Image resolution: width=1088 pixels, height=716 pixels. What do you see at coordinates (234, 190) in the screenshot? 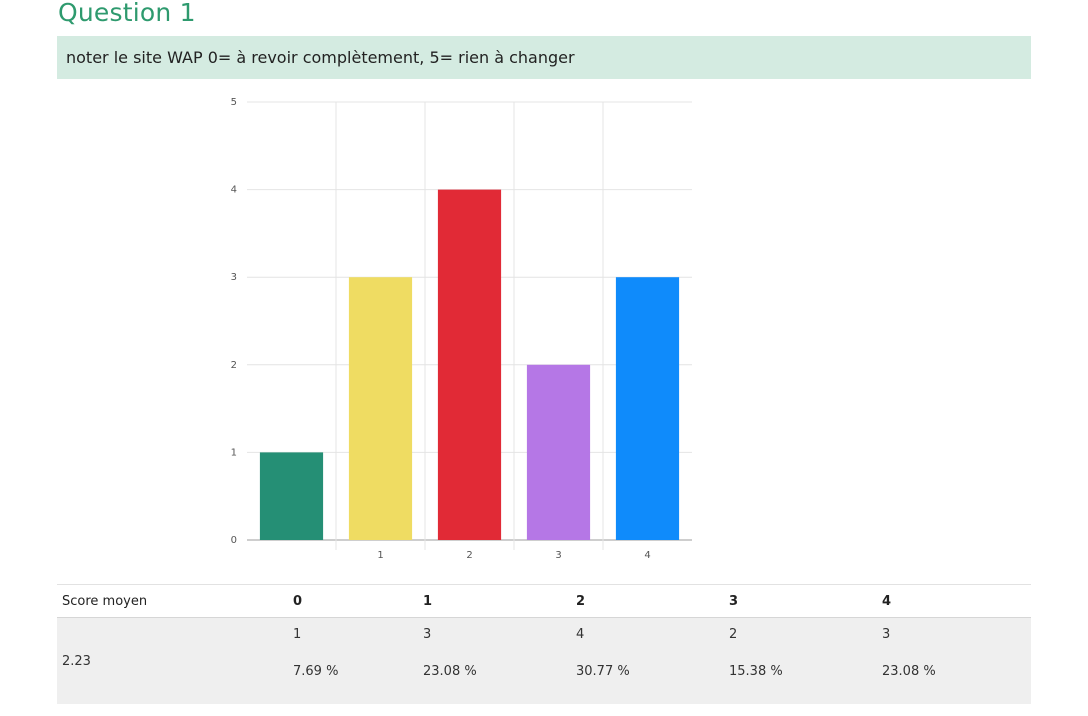
I see `y-tick-label: 4` at bounding box center [234, 190].